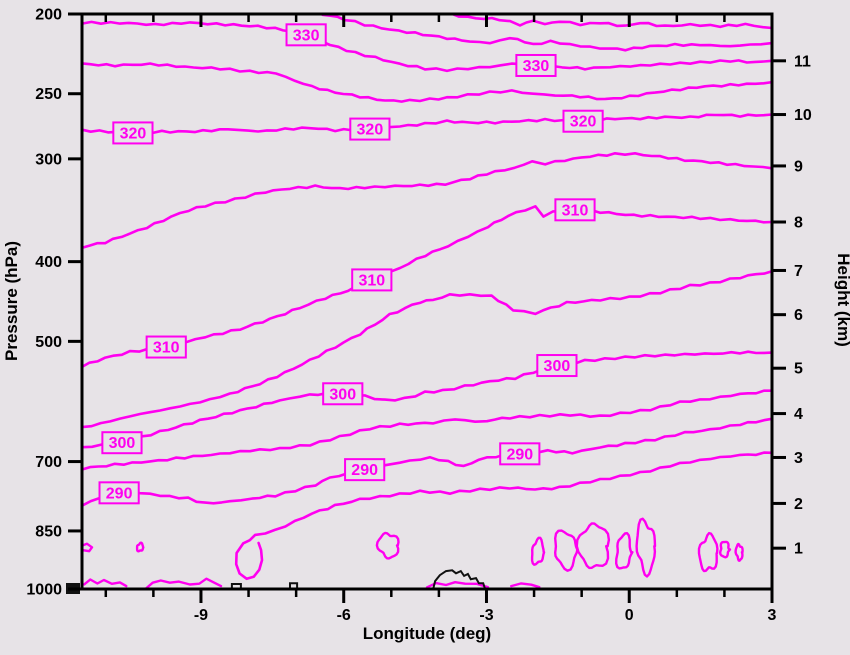 This screenshot has width=850, height=655. What do you see at coordinates (48, 15) in the screenshot?
I see `pressure-tick-label: 200` at bounding box center [48, 15].